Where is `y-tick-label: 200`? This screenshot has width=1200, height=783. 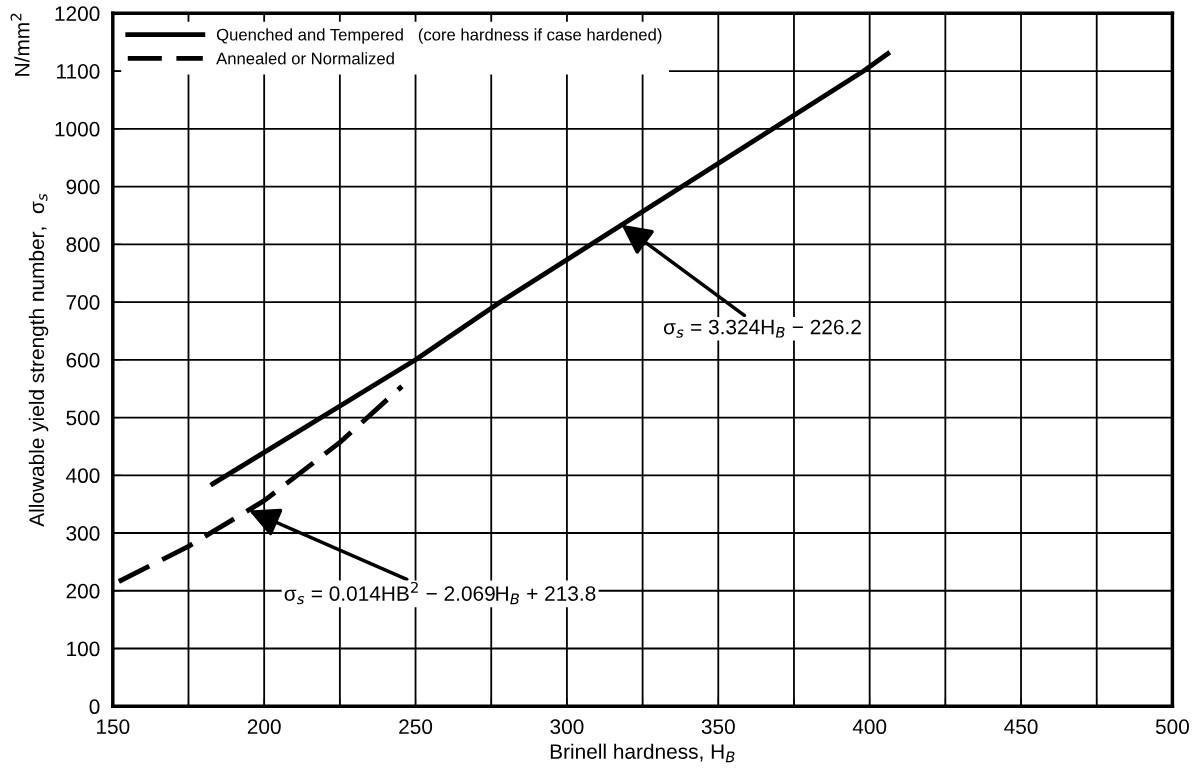 y-tick-label: 200 is located at coordinates (83, 591).